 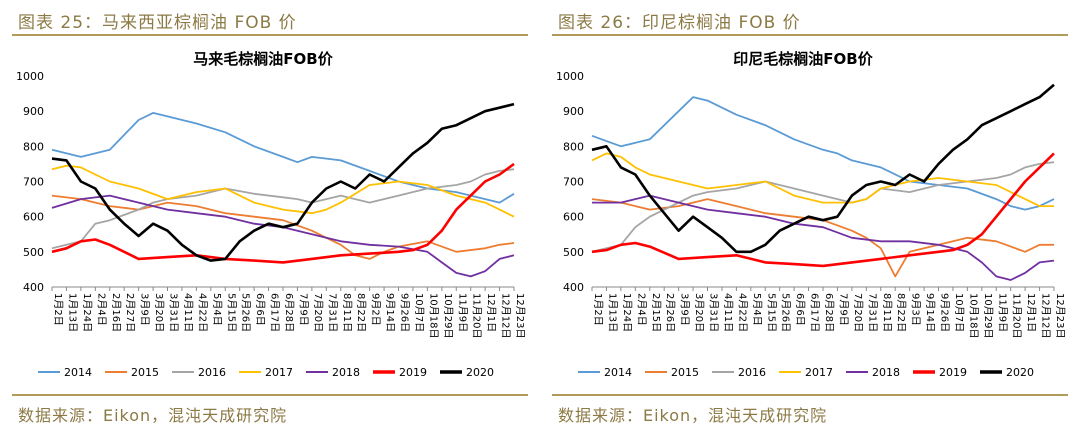 I want to click on x-tick-label: 2月26日, so click(x=670, y=312).